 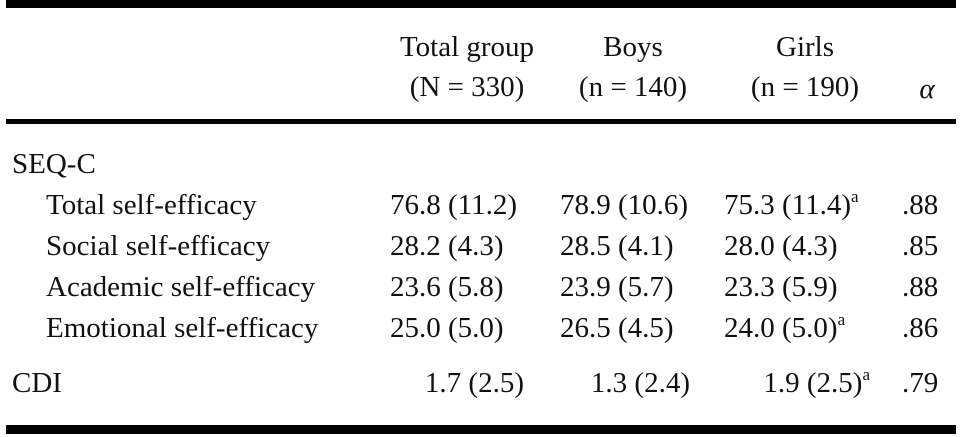 I want to click on cell-alpha: .79, so click(x=920, y=383).